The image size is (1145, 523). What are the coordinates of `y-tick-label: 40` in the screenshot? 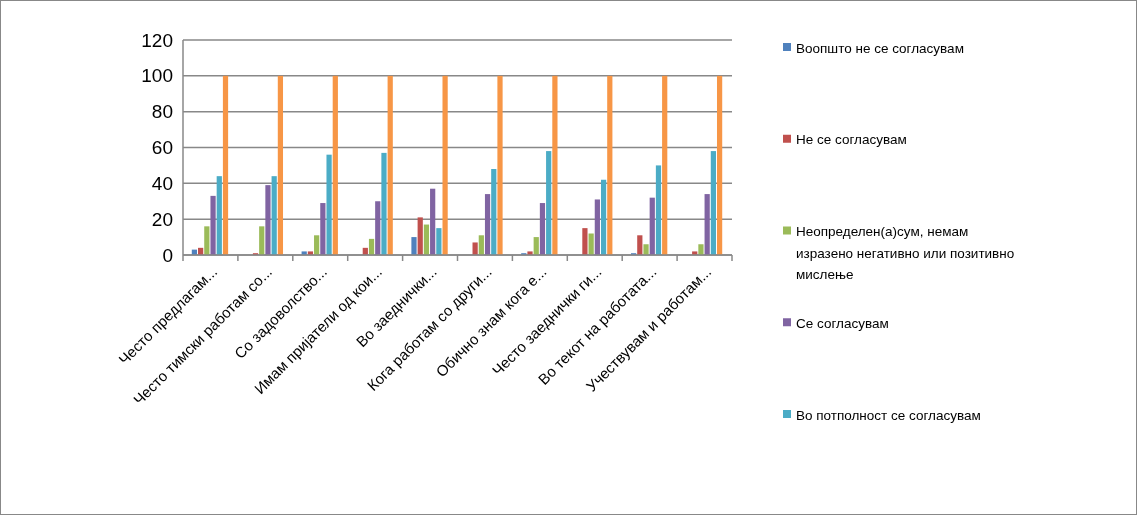 It's located at (162, 183).